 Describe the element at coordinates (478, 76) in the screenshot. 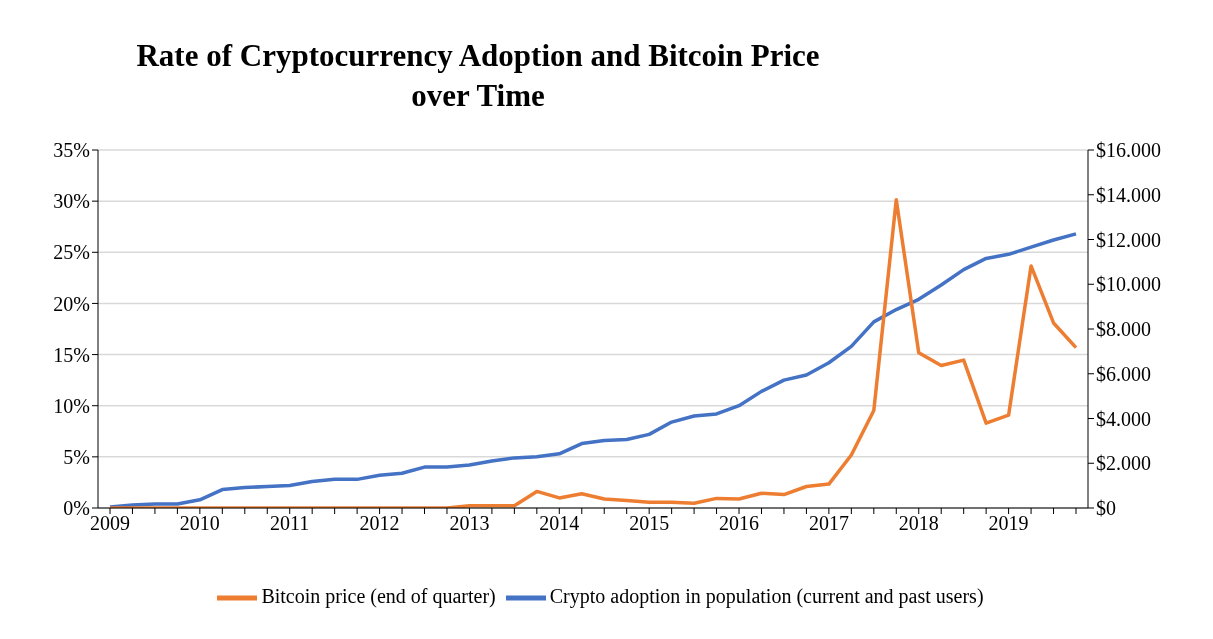

I see `chart-title: Rate of Cryptocurrency Adoption and Bitcoin Price over Time` at that location.